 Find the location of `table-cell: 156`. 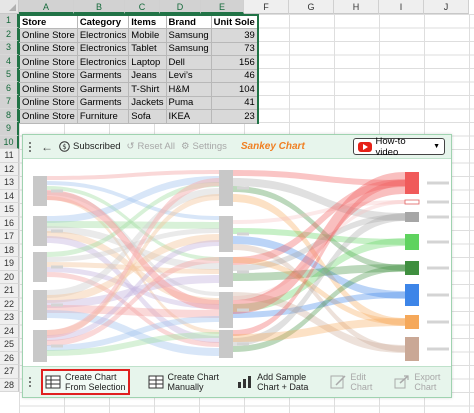

table-cell: 156 is located at coordinates (235, 62).